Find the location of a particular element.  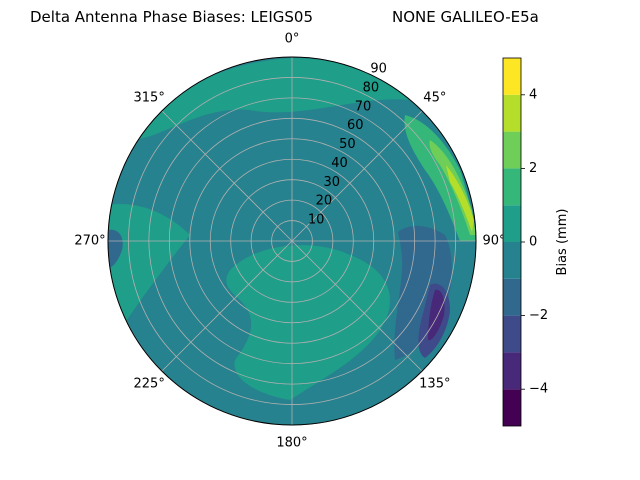

contour-region-northeast-edge is located at coordinates (440, 178).